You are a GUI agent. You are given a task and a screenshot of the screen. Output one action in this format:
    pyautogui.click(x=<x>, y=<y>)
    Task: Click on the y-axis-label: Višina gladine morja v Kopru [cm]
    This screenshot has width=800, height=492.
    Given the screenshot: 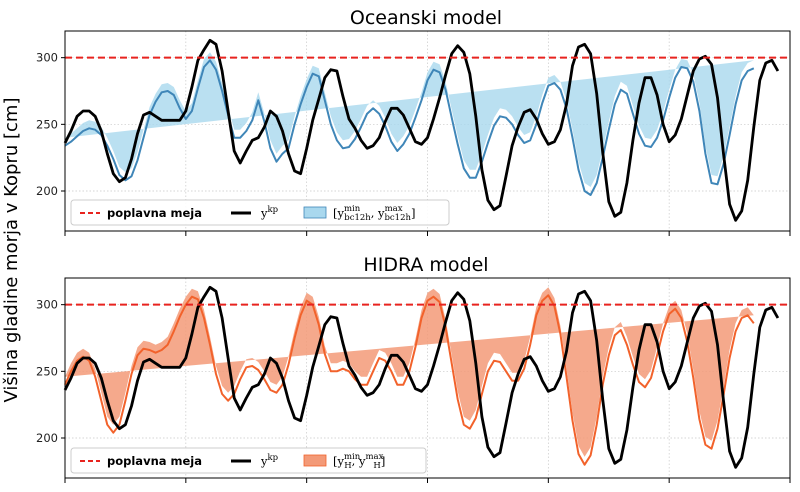 What is the action you would take?
    pyautogui.click(x=11, y=250)
    